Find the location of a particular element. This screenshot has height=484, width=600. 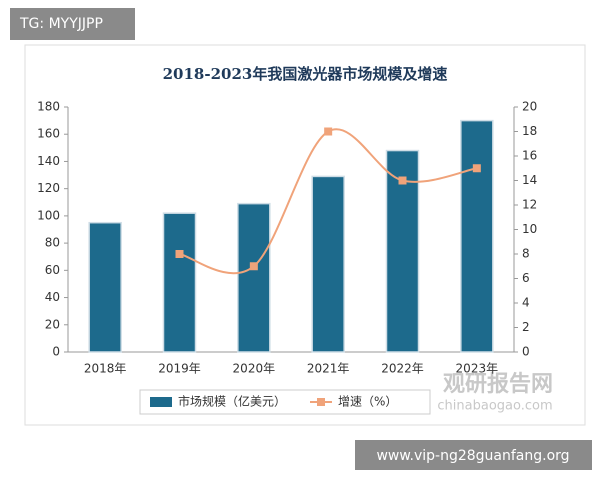

y2-tick-label: 12 is located at coordinates (529, 205).